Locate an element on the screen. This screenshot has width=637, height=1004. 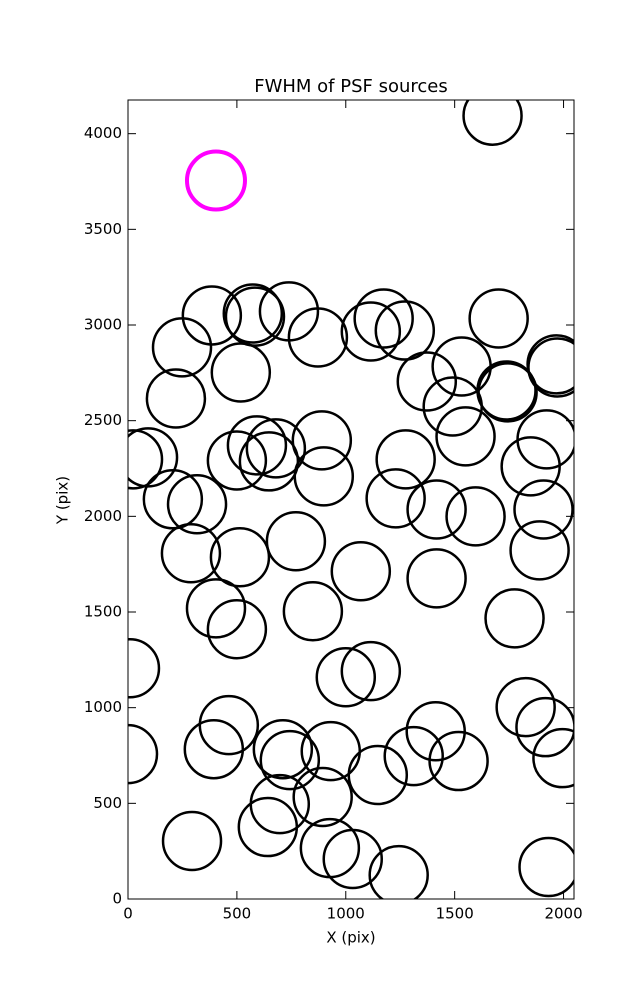
y-tick-label: 4000 is located at coordinates (103, 133).